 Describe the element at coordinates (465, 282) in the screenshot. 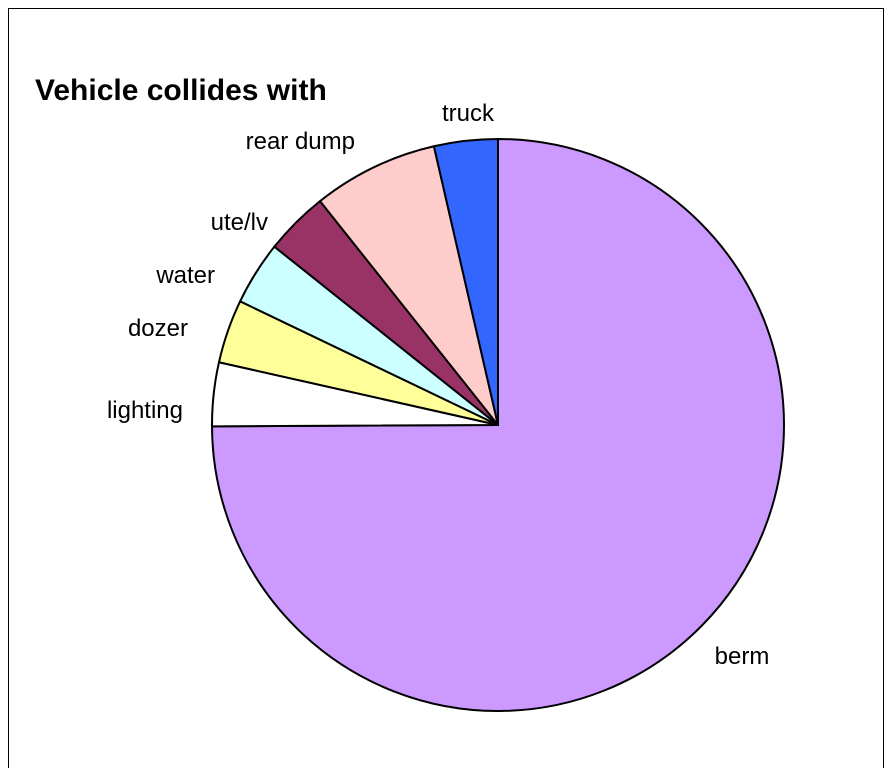

I see `pie-slice-truck` at that location.